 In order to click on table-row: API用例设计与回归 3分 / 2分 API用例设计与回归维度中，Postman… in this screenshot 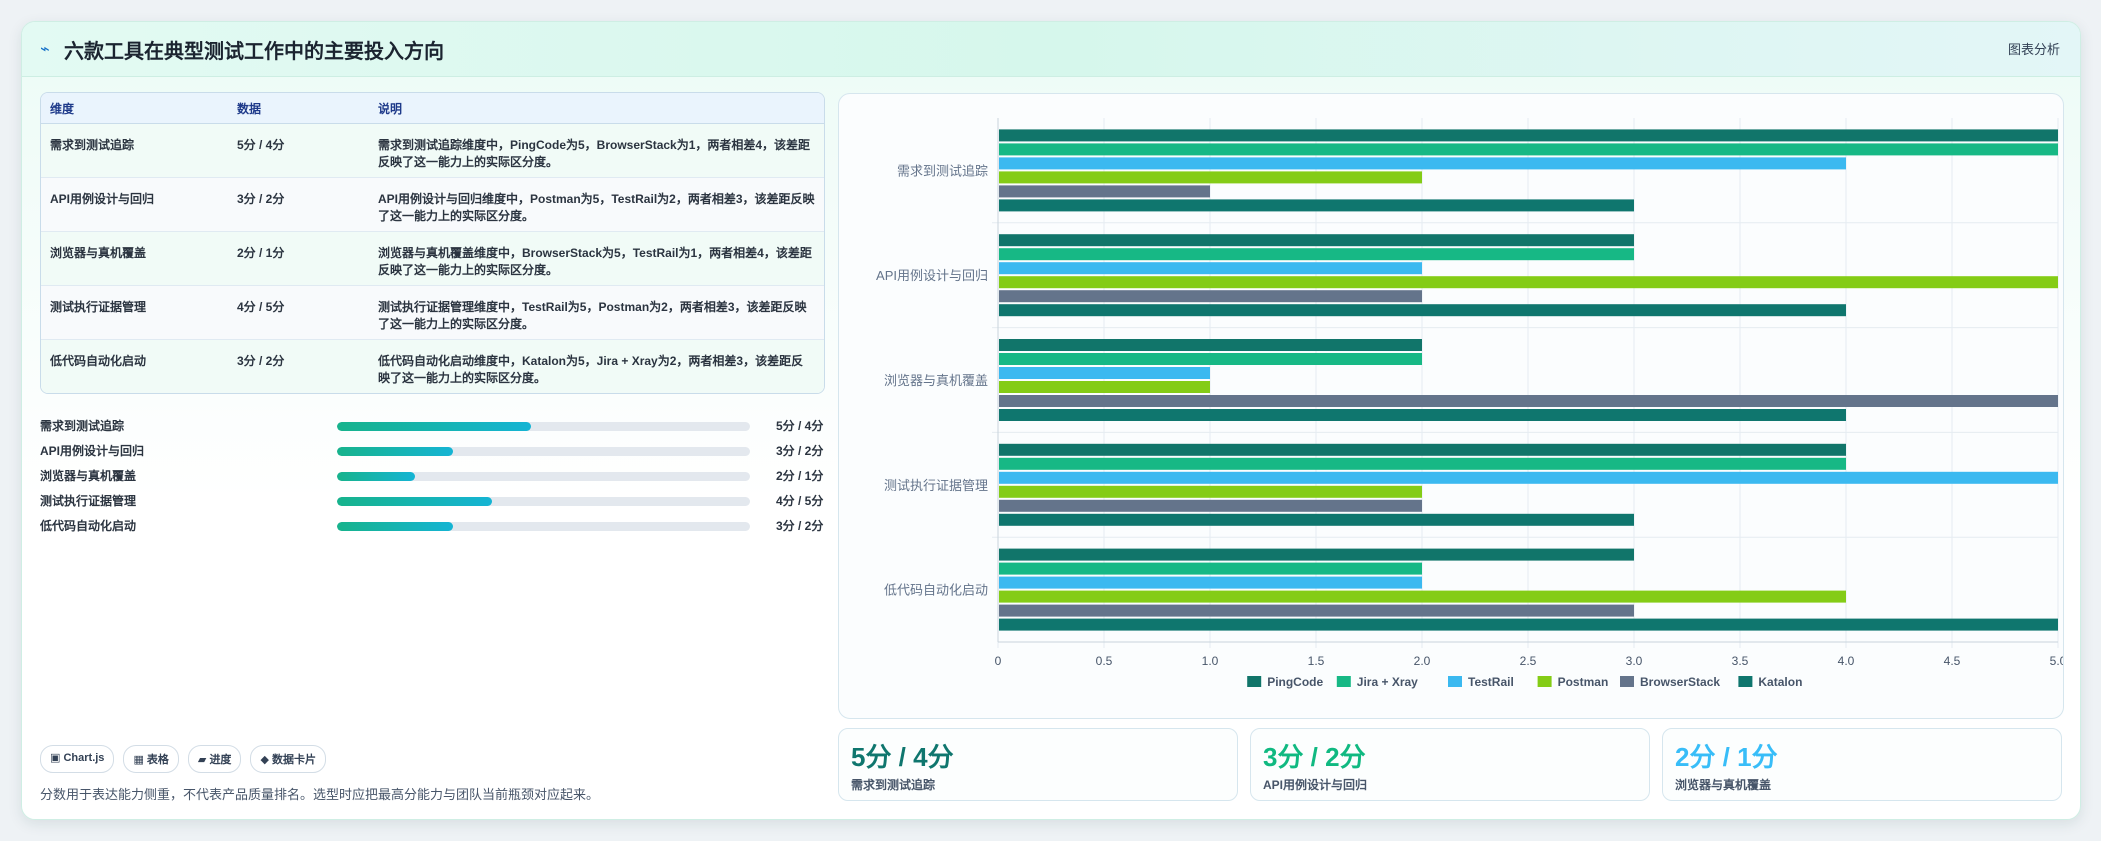, I will do `click(432, 204)`.